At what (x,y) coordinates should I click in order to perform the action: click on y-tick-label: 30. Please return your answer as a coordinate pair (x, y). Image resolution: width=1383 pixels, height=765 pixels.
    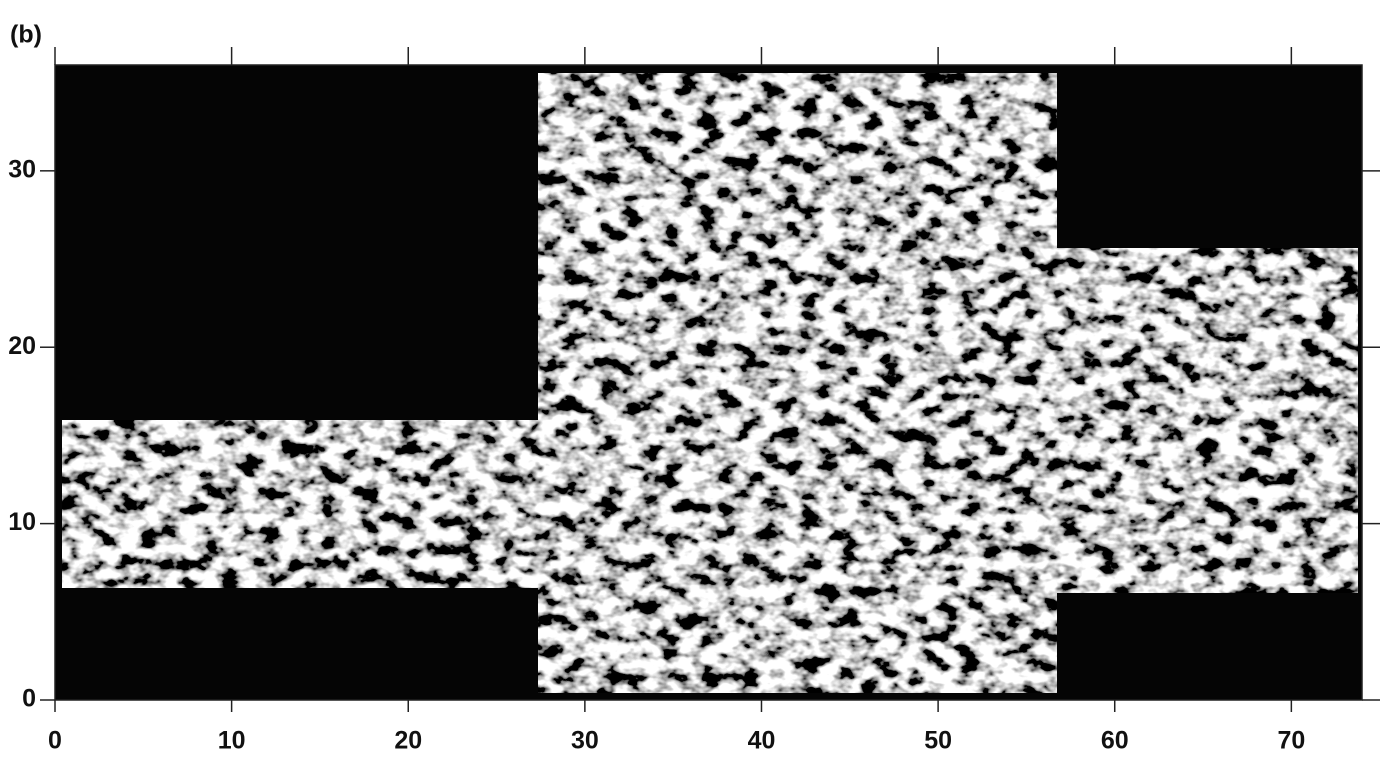
    Looking at the image, I should click on (22, 169).